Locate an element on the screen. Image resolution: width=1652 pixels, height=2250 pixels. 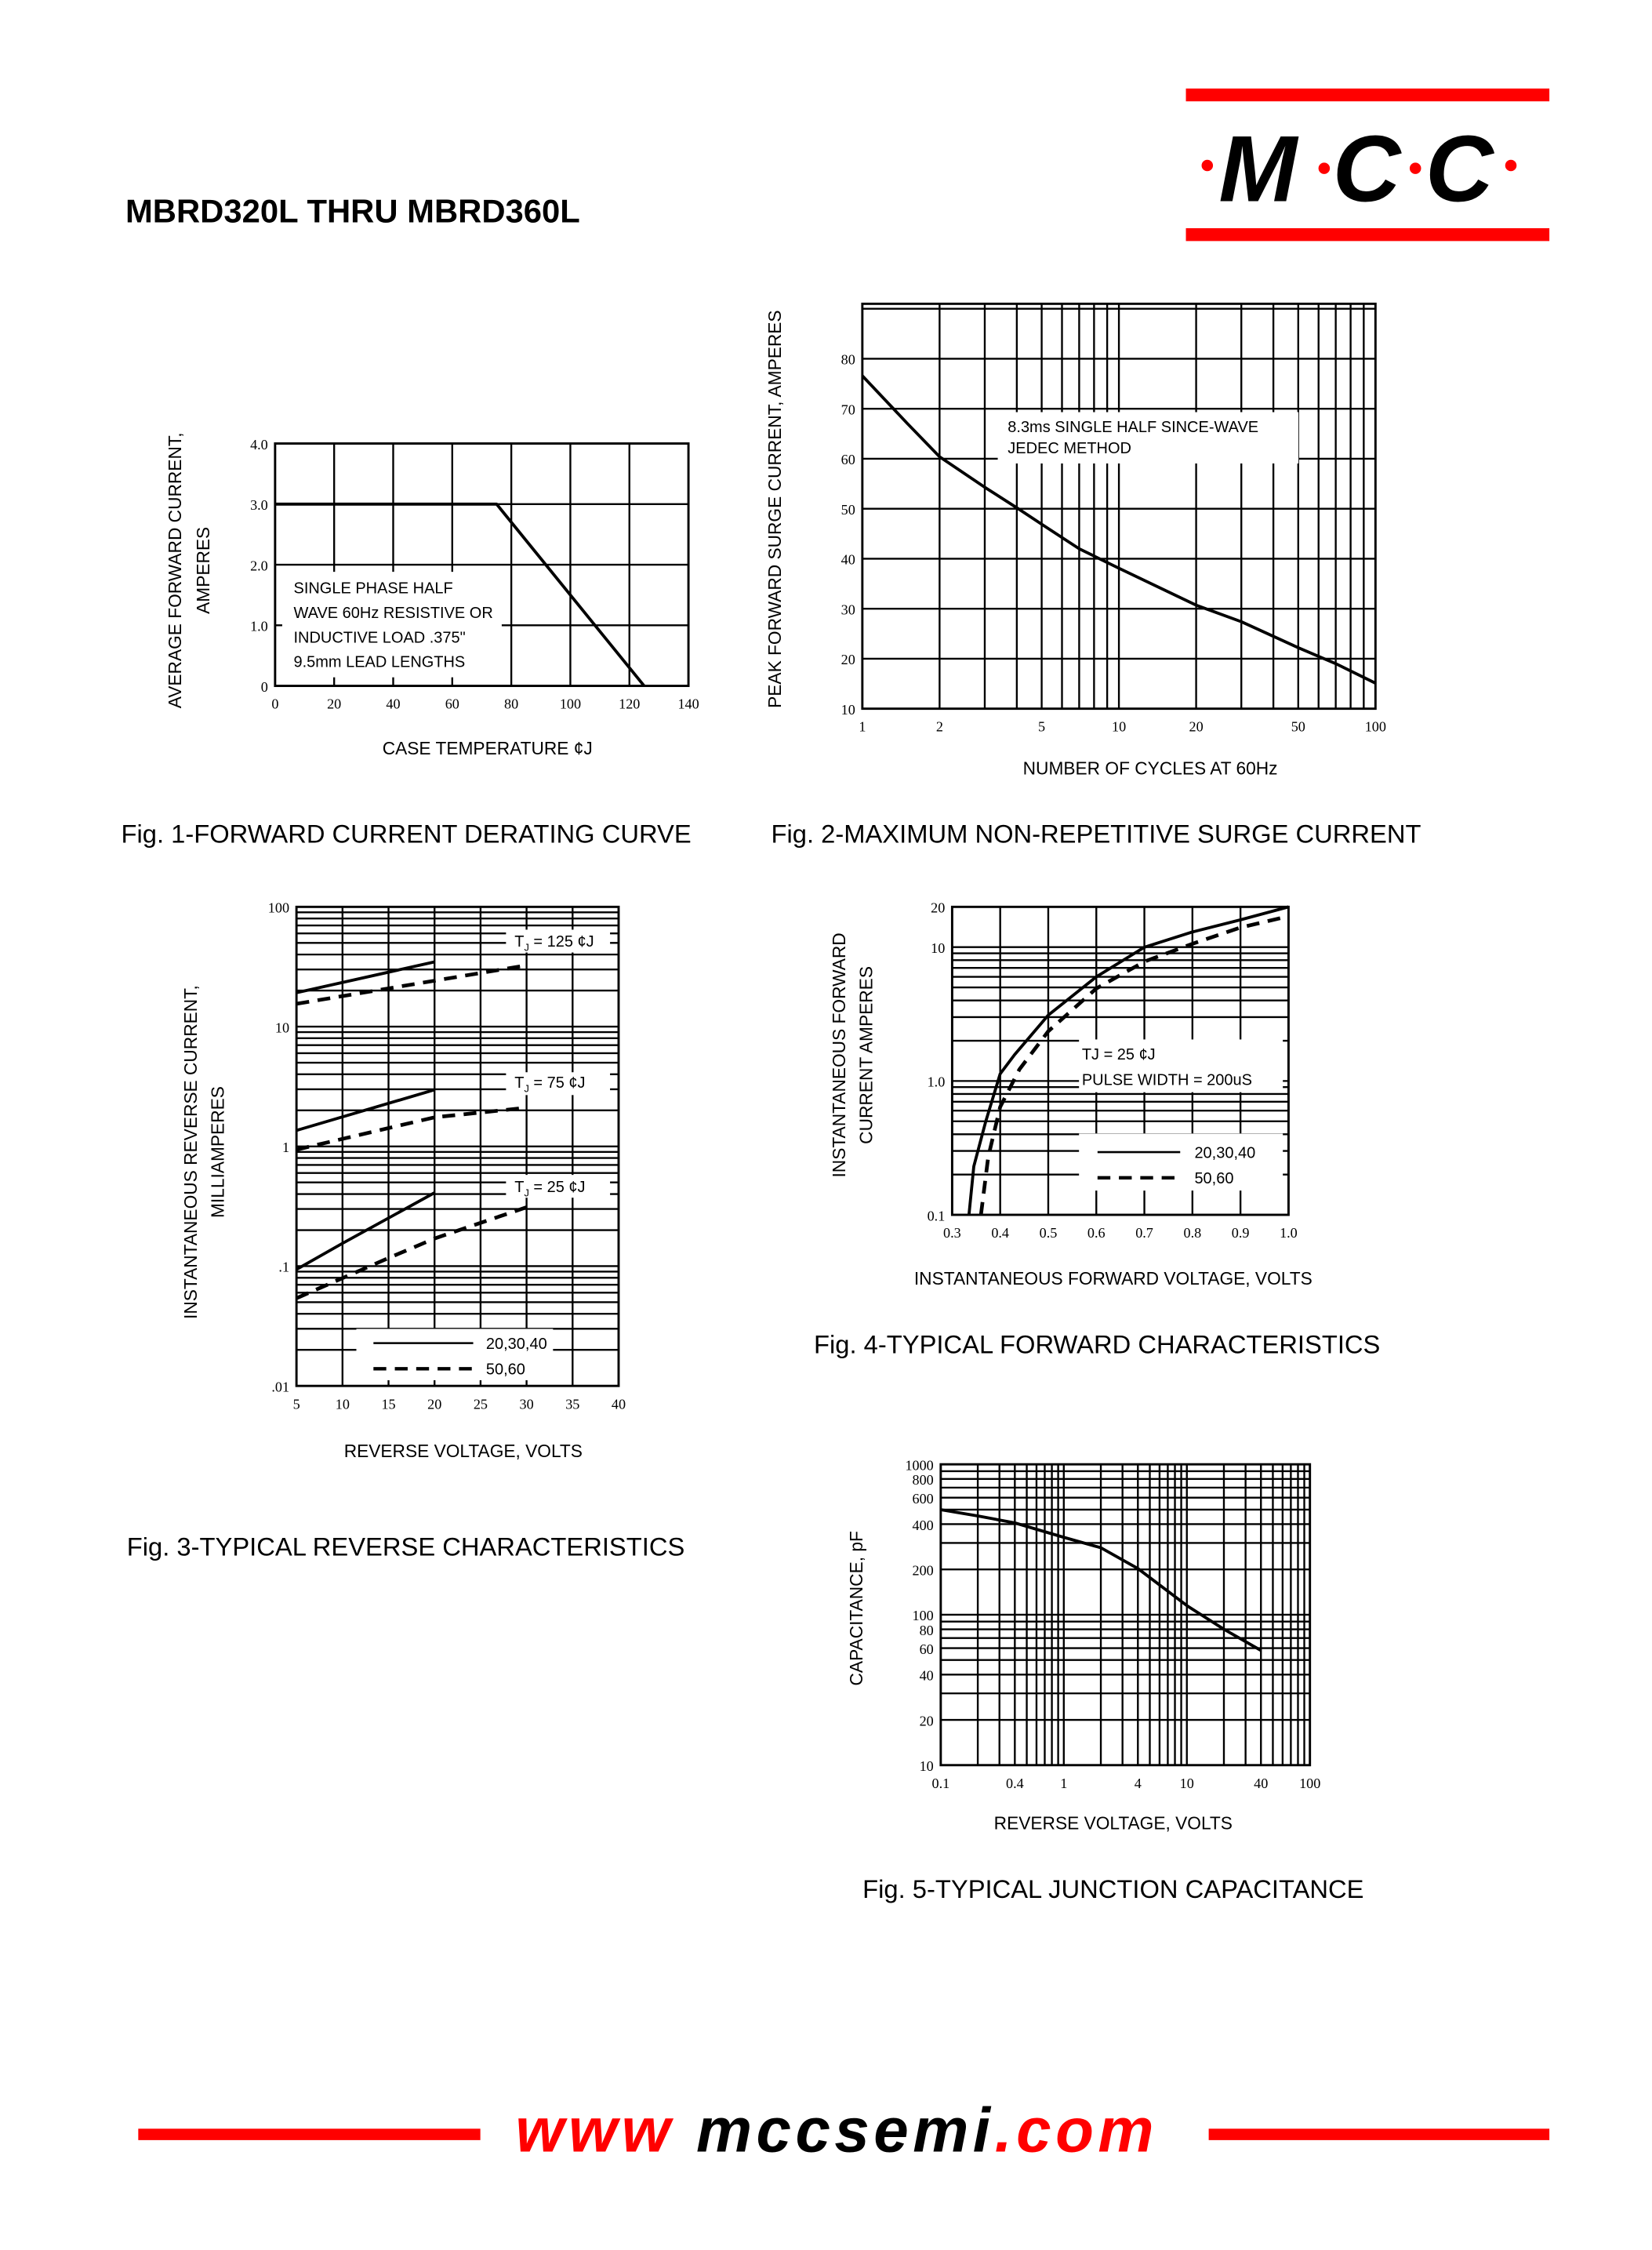
x-tick-label: 1 is located at coordinates (1063, 1783).